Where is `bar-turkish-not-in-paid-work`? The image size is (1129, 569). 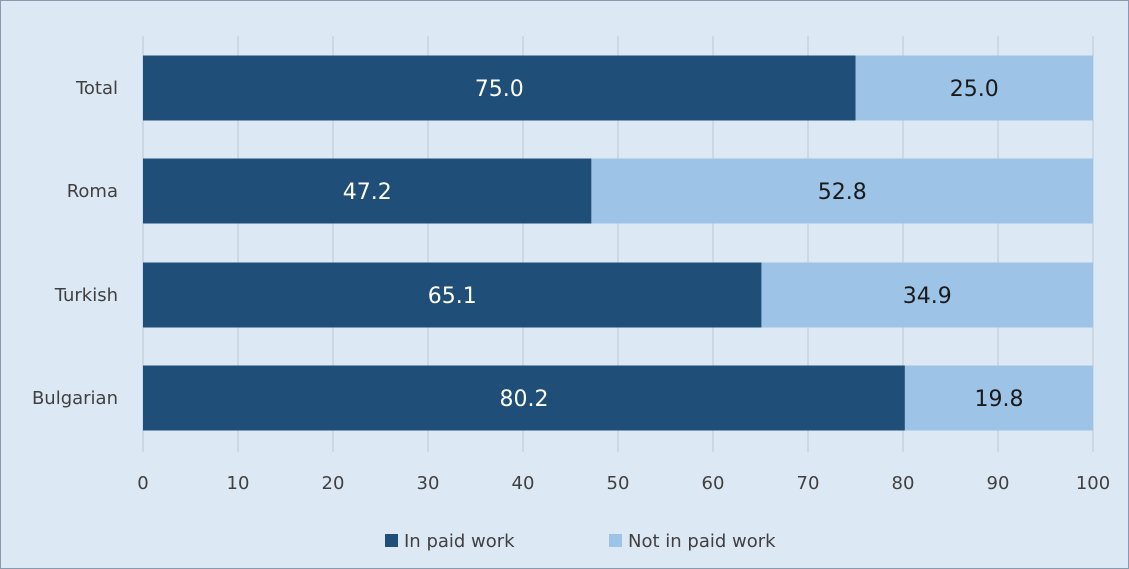
bar-turkish-not-in-paid-work is located at coordinates (927, 295).